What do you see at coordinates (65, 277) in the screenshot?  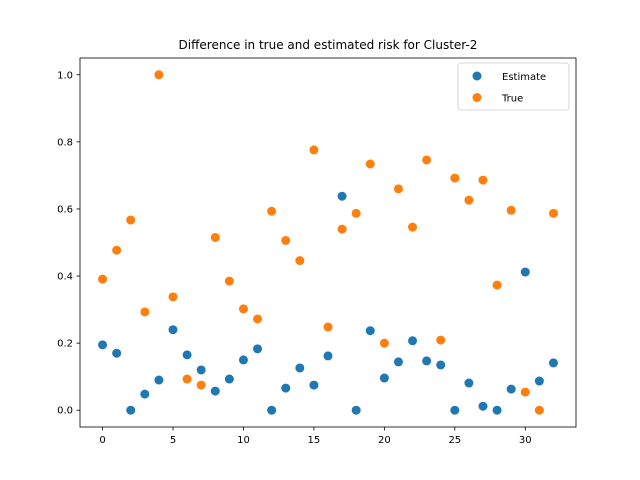 I see `y-tick-label: 0.4` at bounding box center [65, 277].